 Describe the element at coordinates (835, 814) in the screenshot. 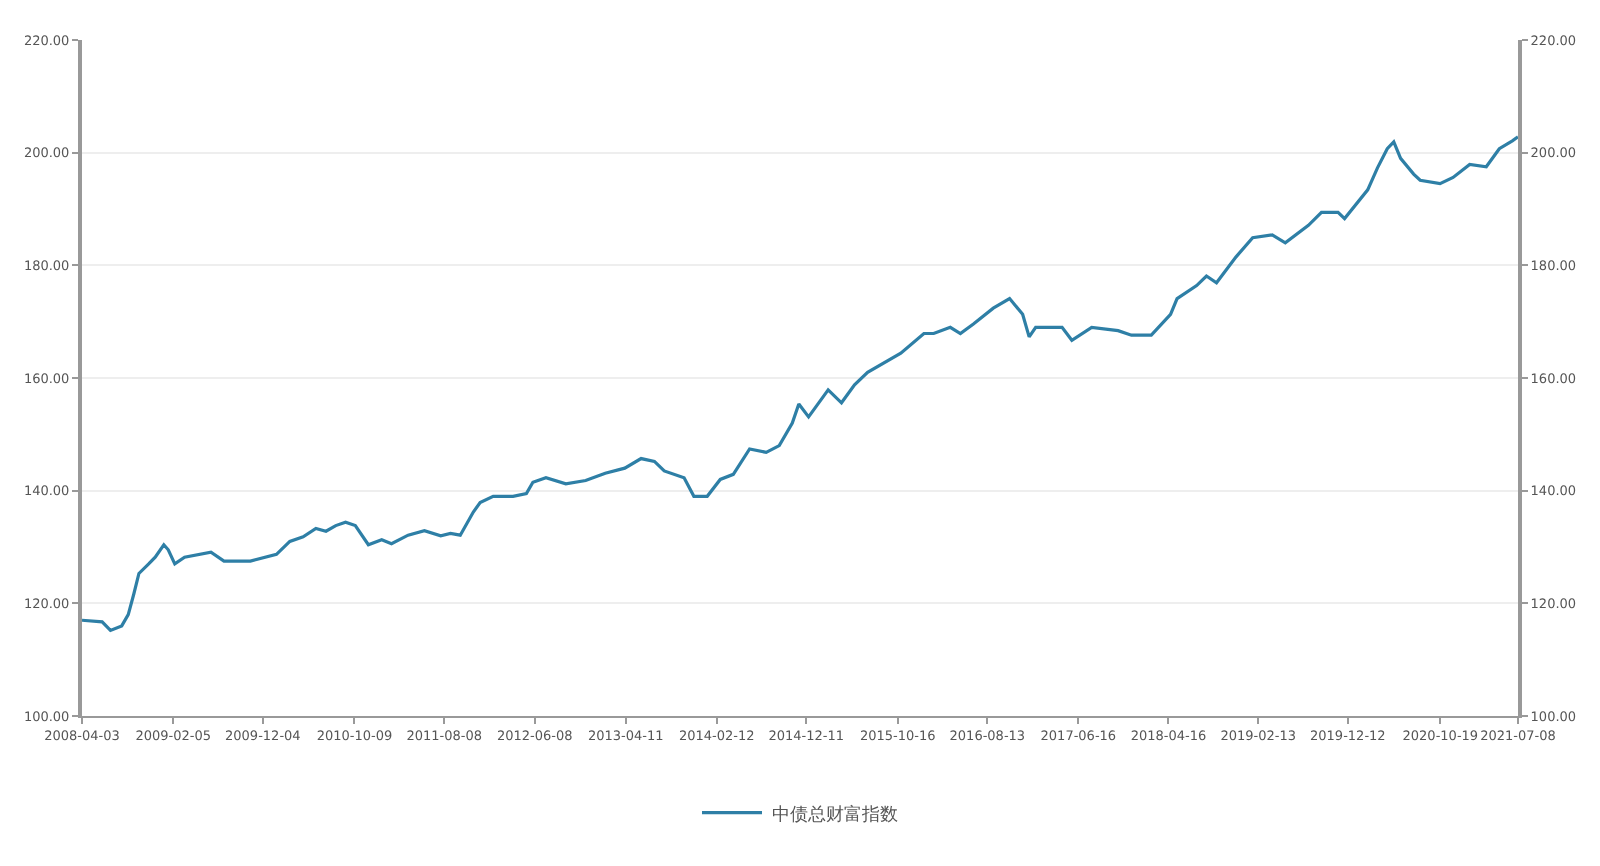

I see `legend-label: 中债总财富指数` at that location.